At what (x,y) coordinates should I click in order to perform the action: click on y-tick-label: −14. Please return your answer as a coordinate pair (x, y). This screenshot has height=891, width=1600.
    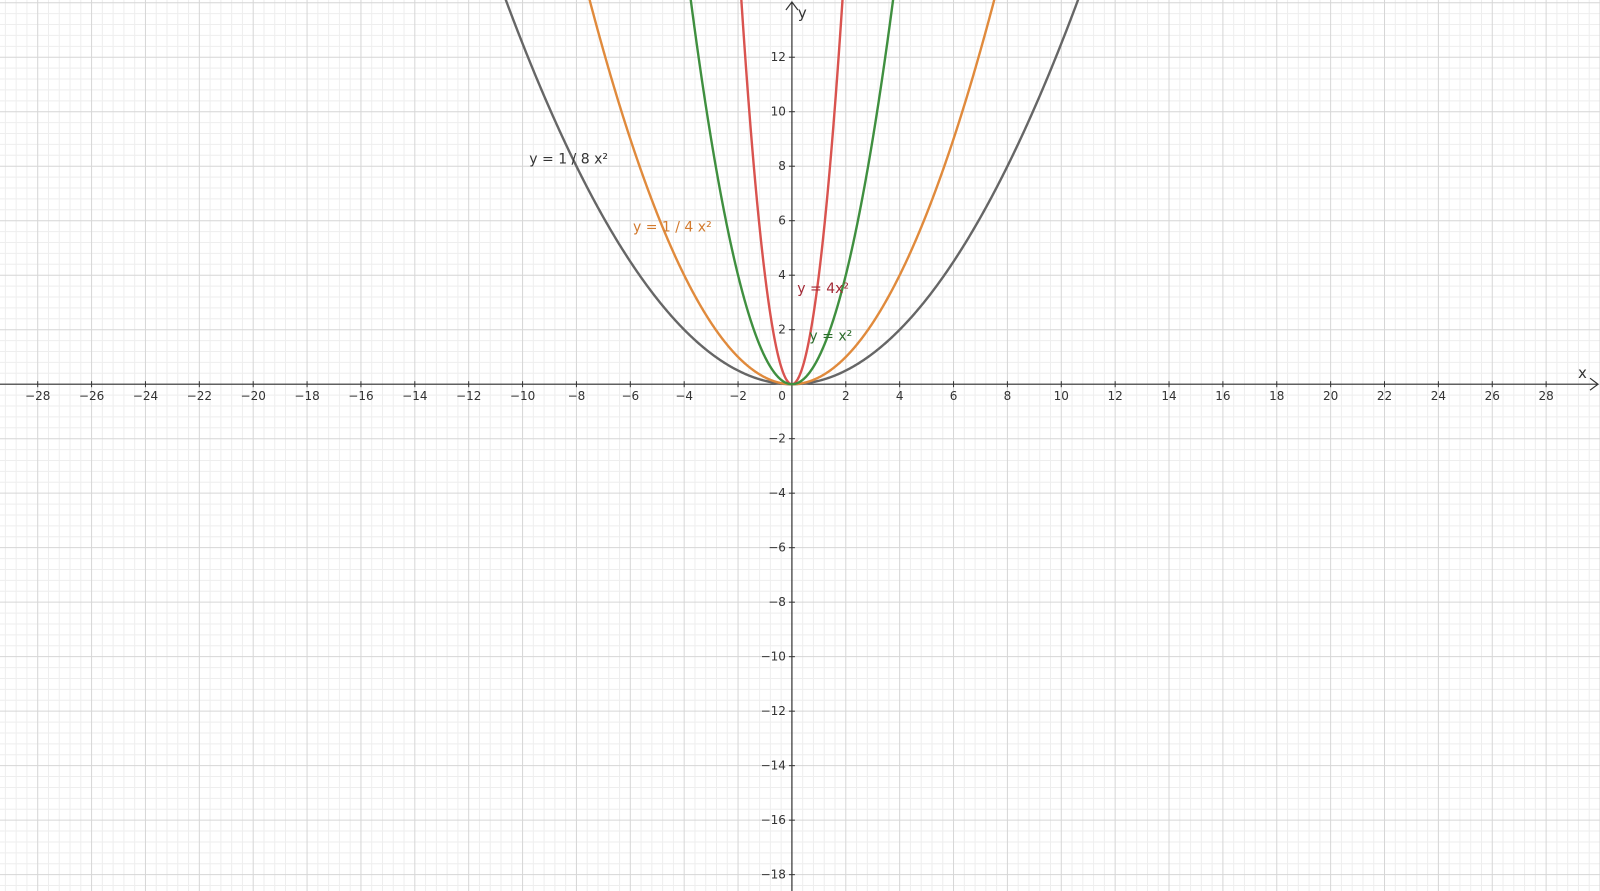
    Looking at the image, I should click on (773, 766).